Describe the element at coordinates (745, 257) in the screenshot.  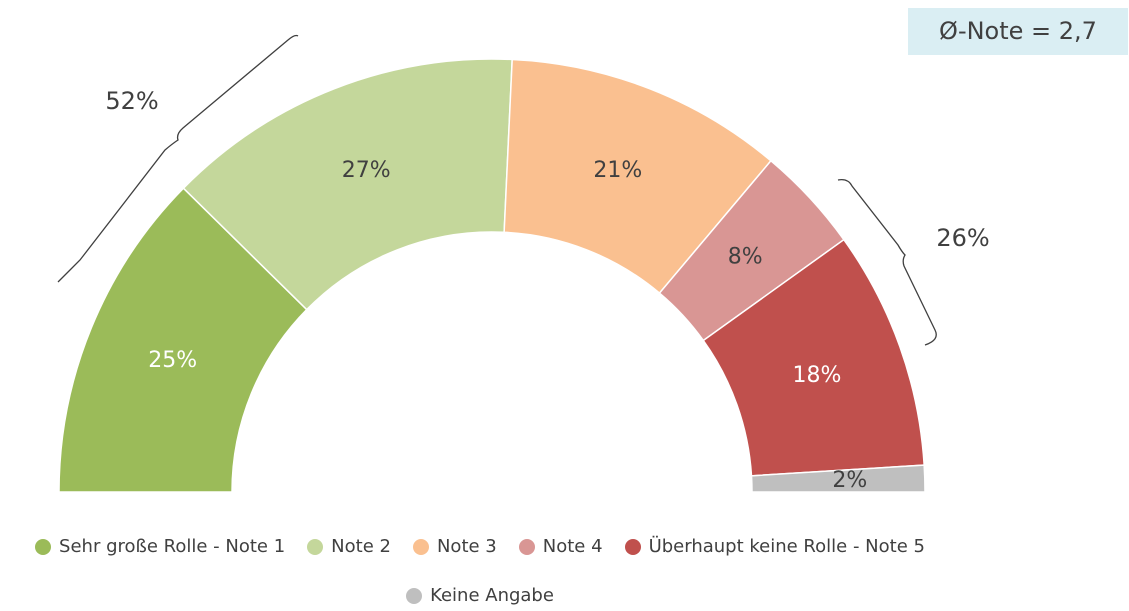
I see `value-label: 8%` at that location.